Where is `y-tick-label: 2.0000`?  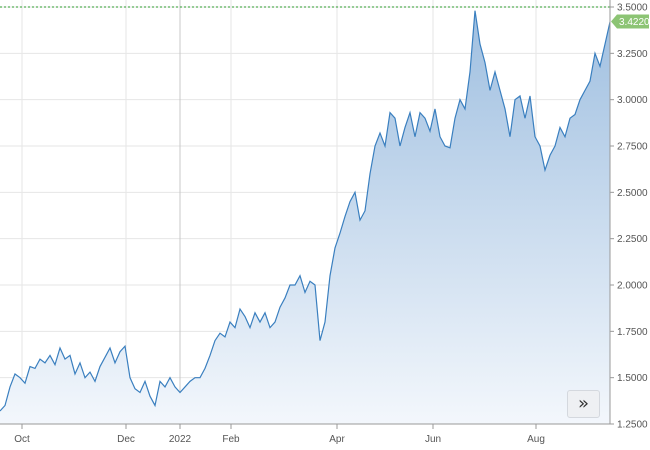 y-tick-label: 2.0000 is located at coordinates (632, 286).